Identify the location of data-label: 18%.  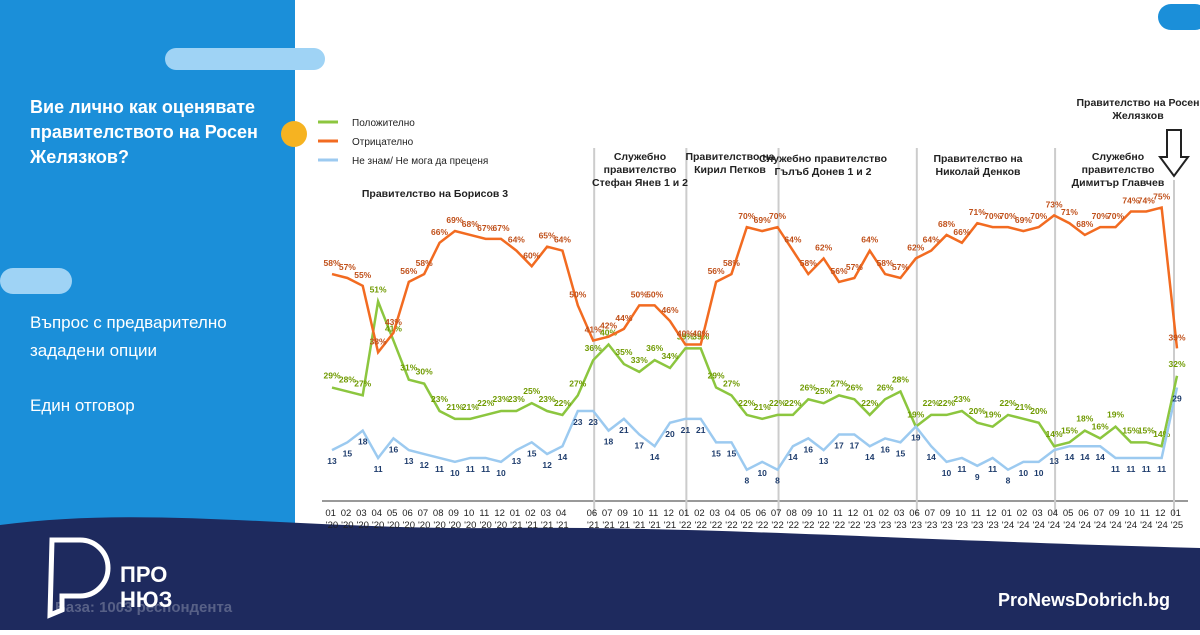
(1084, 419).